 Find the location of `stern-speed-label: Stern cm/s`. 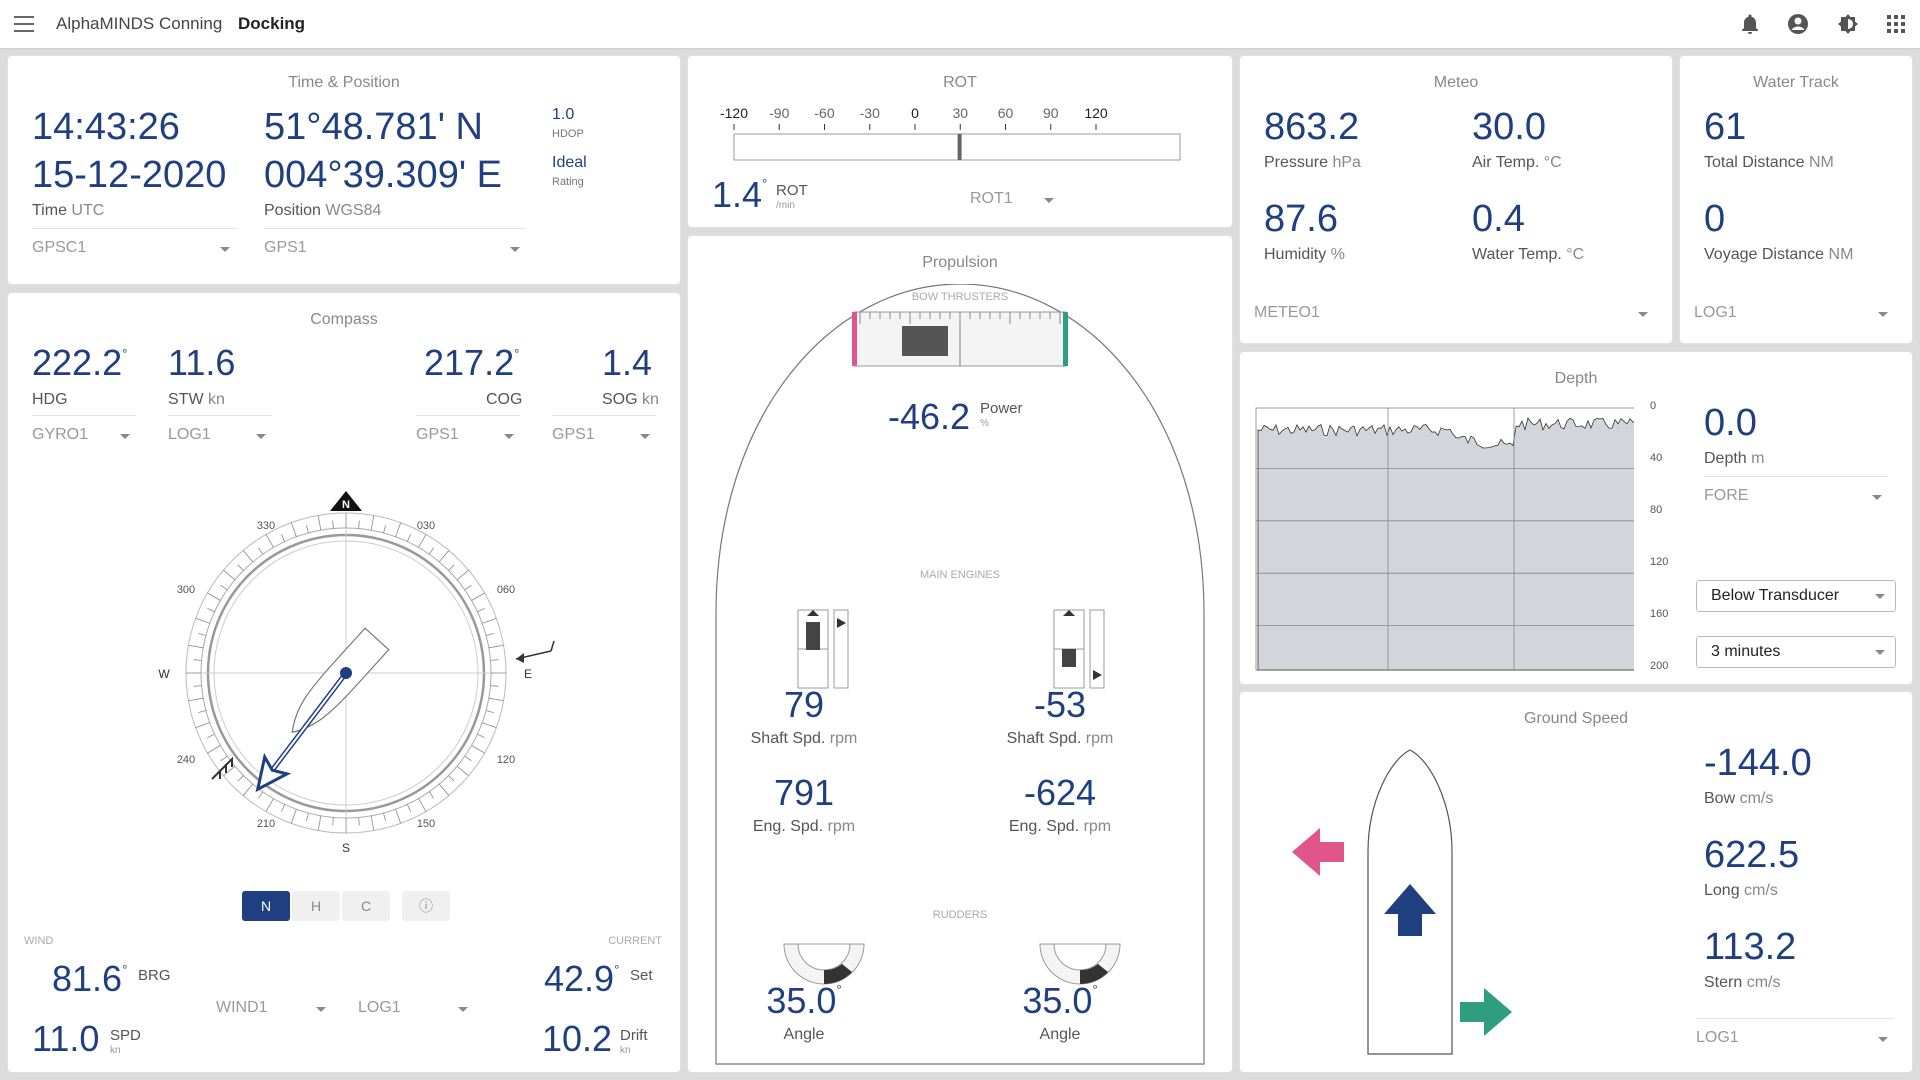

stern-speed-label: Stern cm/s is located at coordinates (1742, 982).